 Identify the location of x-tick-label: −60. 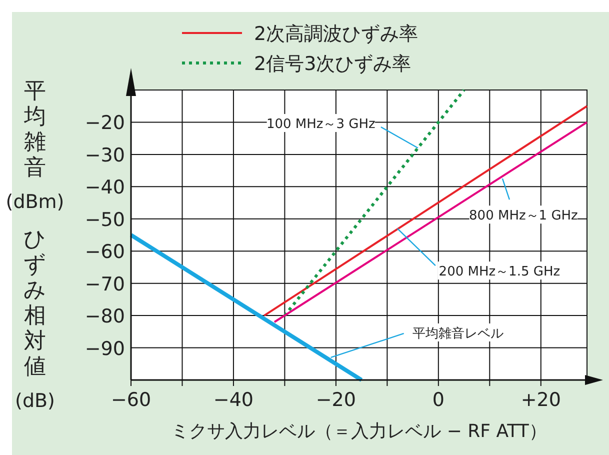
(131, 400).